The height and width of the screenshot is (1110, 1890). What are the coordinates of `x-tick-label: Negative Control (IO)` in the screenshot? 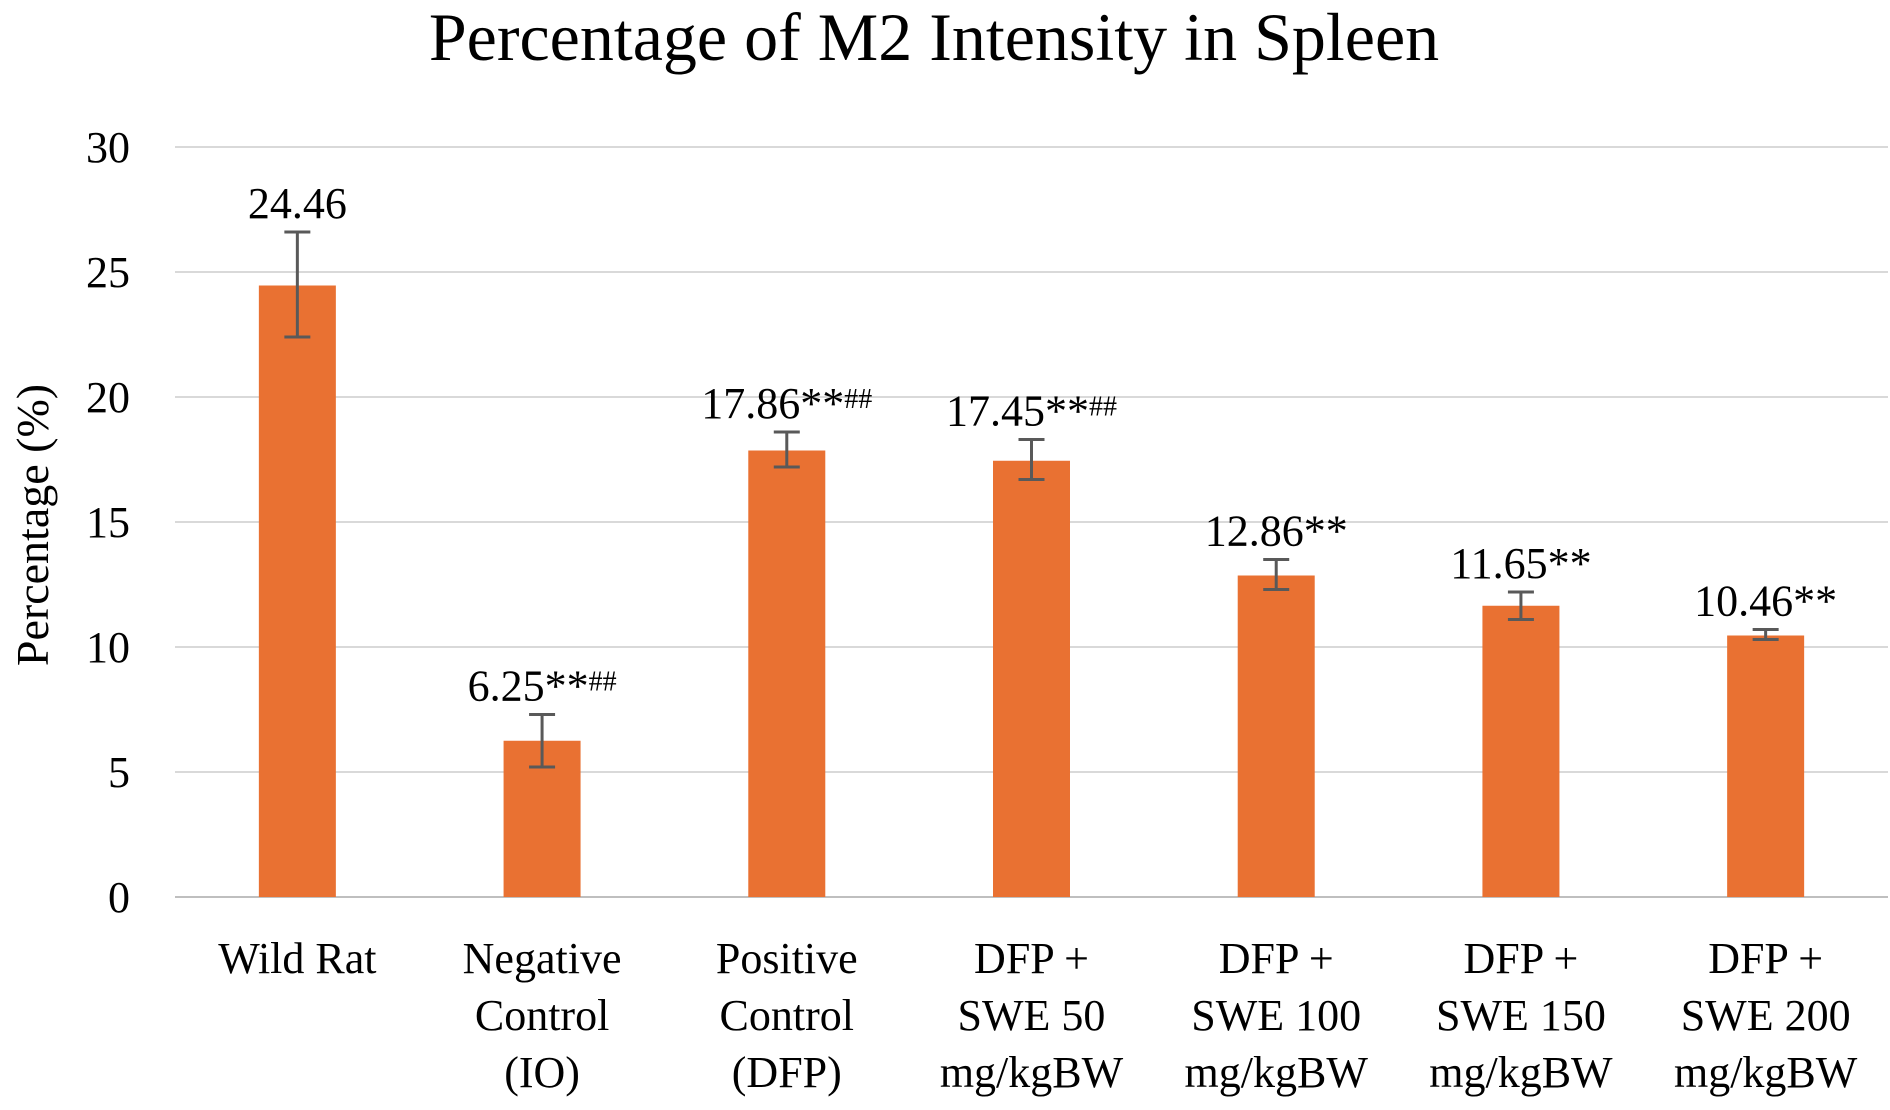 It's located at (542, 1015).